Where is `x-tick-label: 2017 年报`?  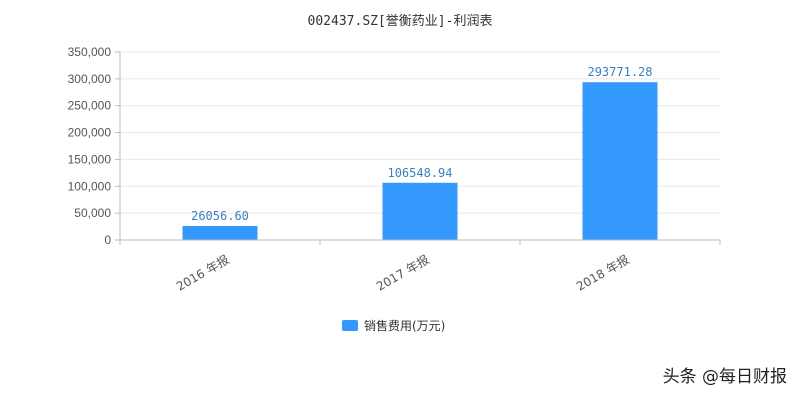
x-tick-label: 2017 年报 is located at coordinates (402, 273).